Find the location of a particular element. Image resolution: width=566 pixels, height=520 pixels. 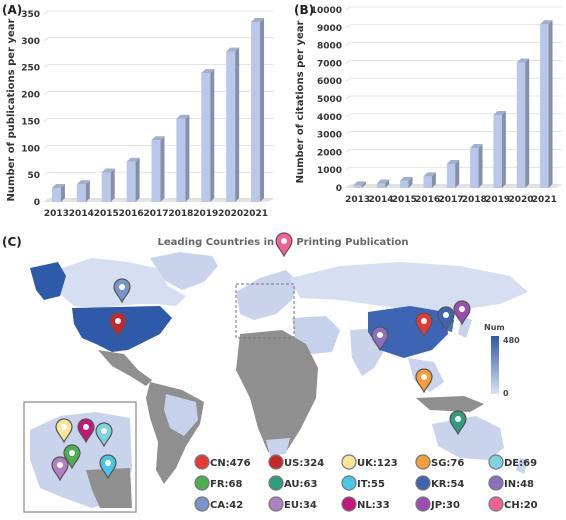

legend-label: CH:20 is located at coordinates (521, 505).